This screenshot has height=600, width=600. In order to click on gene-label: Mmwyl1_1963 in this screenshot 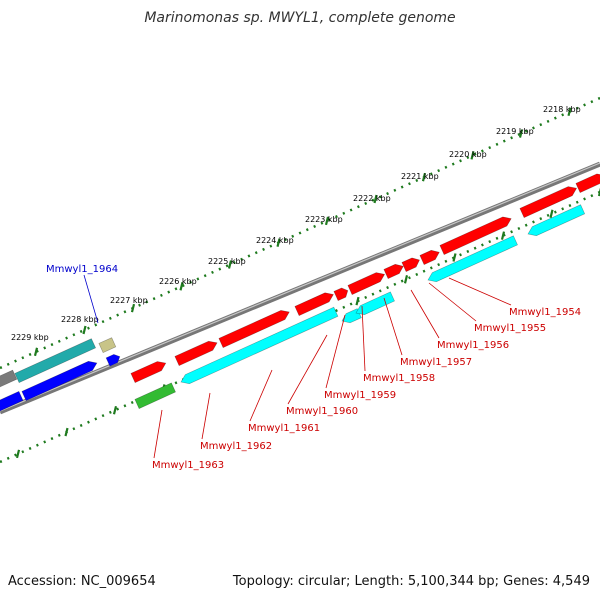, I will do `click(188, 465)`.